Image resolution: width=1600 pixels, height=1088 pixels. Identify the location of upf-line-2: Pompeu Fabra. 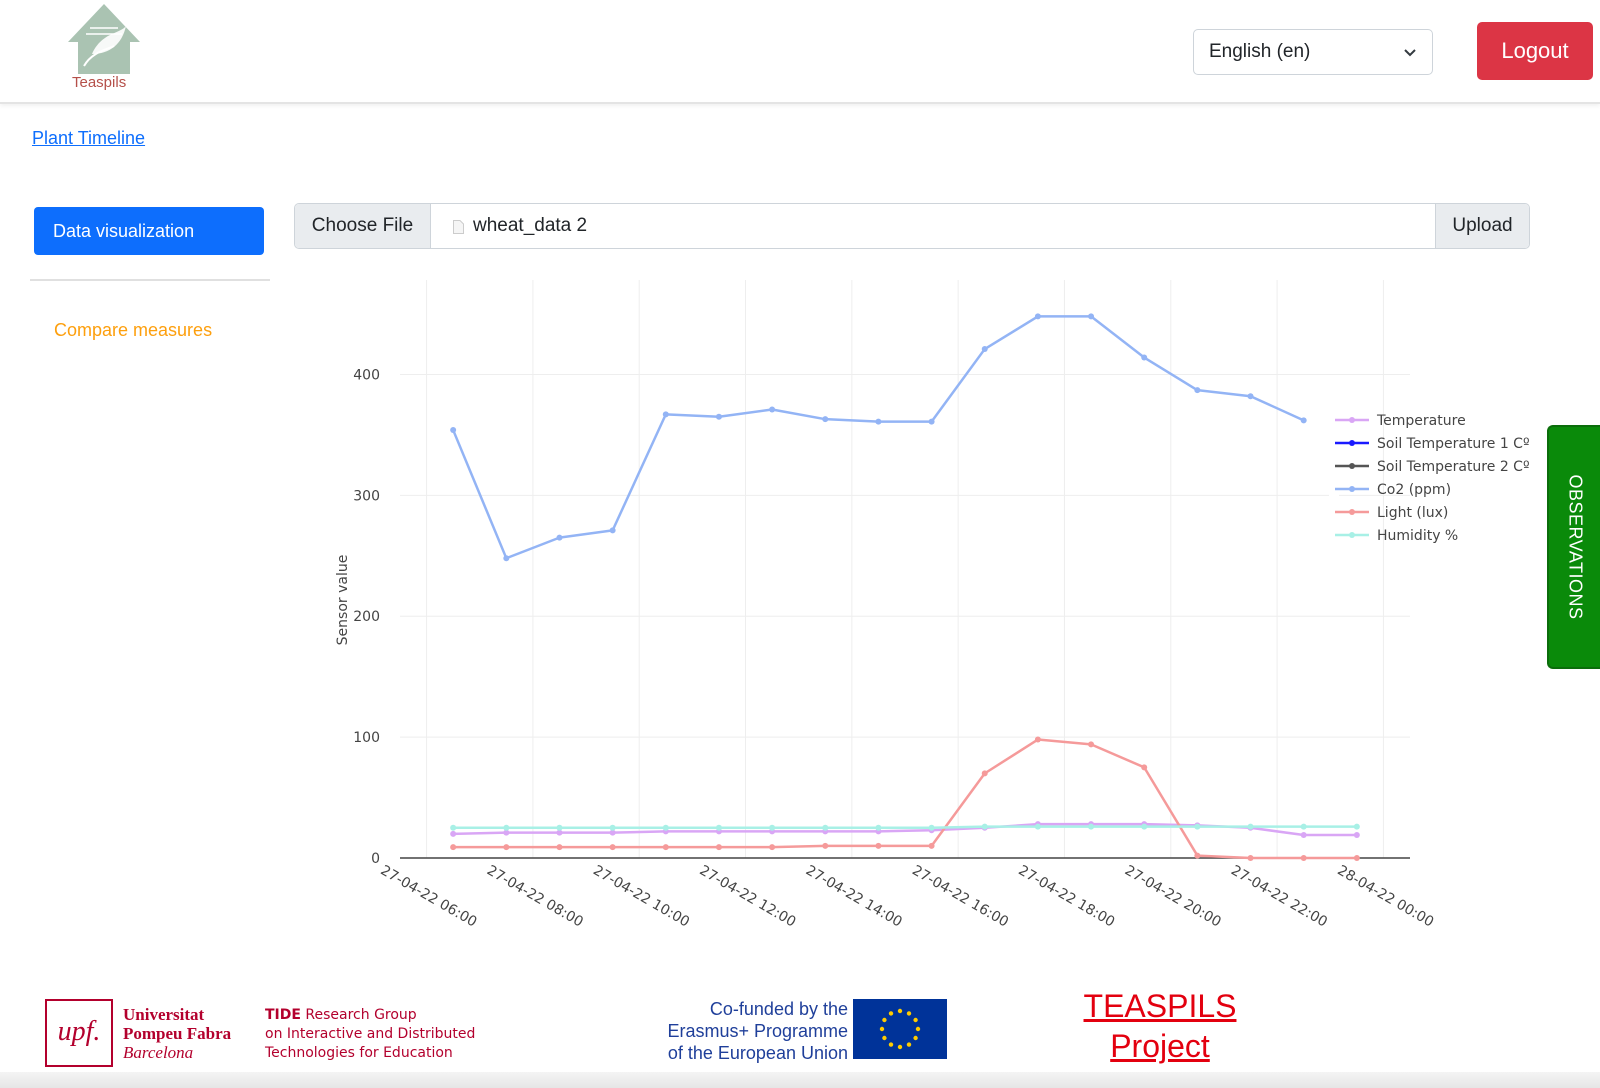
(177, 1033).